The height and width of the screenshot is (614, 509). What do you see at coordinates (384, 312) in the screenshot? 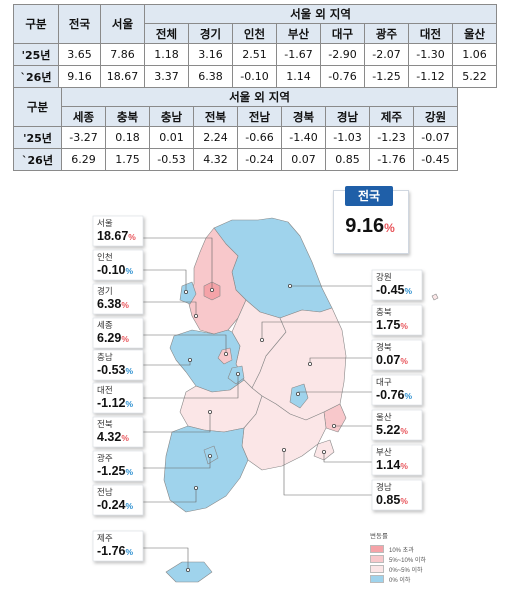
I see `region-name: 충북` at bounding box center [384, 312].